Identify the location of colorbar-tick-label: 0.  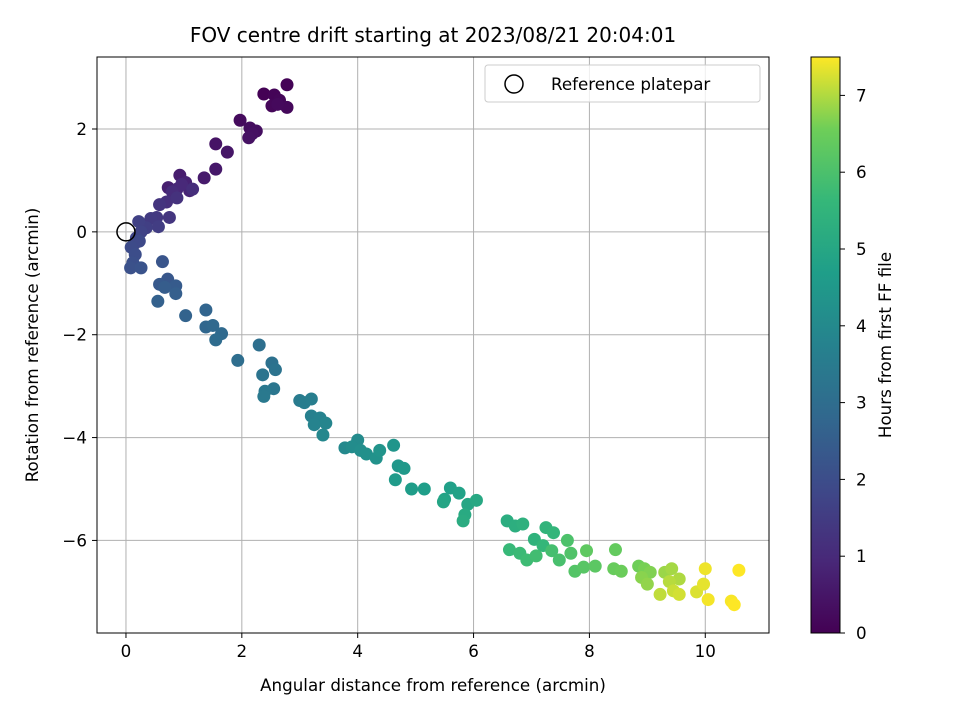
(861, 633).